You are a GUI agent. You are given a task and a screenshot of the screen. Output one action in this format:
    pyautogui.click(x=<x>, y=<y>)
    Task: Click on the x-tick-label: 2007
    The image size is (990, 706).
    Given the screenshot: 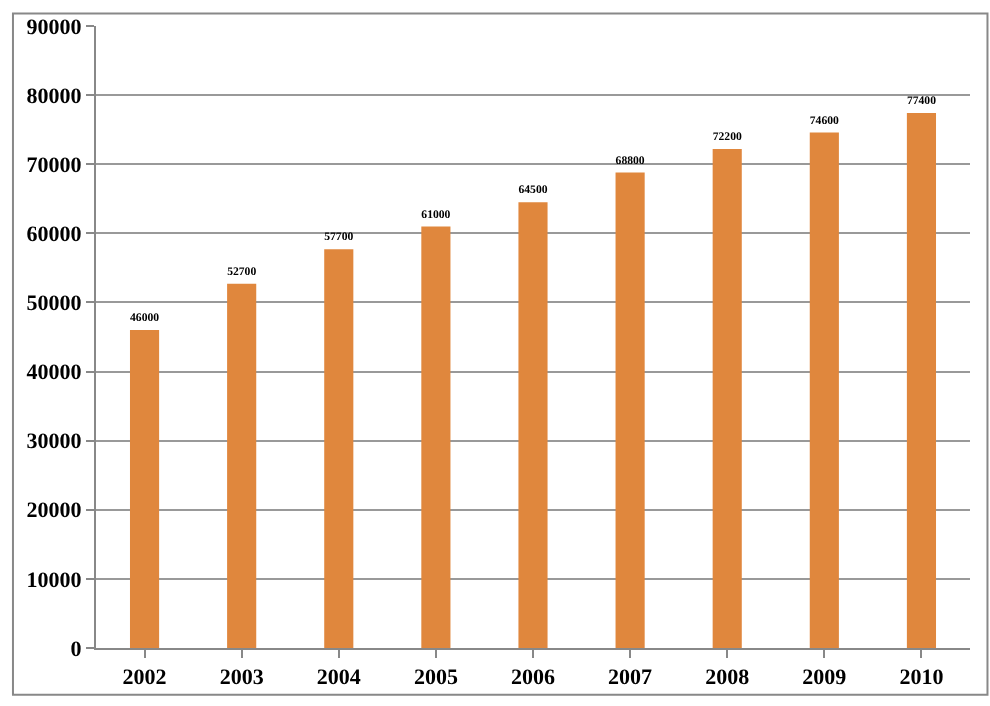 What is the action you would take?
    pyautogui.click(x=631, y=678)
    